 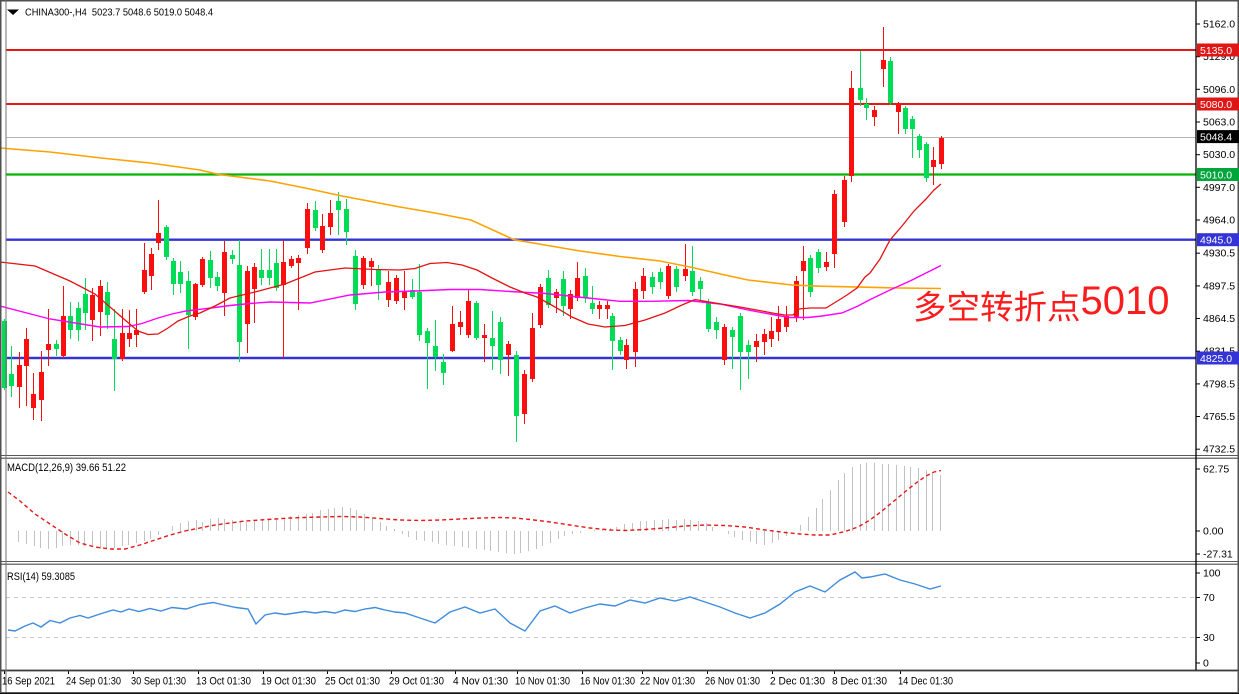 What do you see at coordinates (797, 682) in the screenshot?
I see `svg-text: 2 Dec 01:30` at bounding box center [797, 682].